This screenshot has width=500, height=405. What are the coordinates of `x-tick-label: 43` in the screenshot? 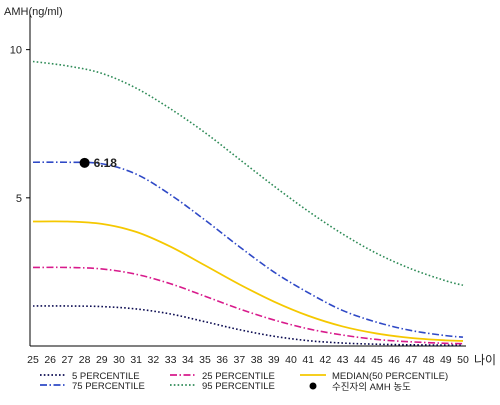 It's located at (343, 360).